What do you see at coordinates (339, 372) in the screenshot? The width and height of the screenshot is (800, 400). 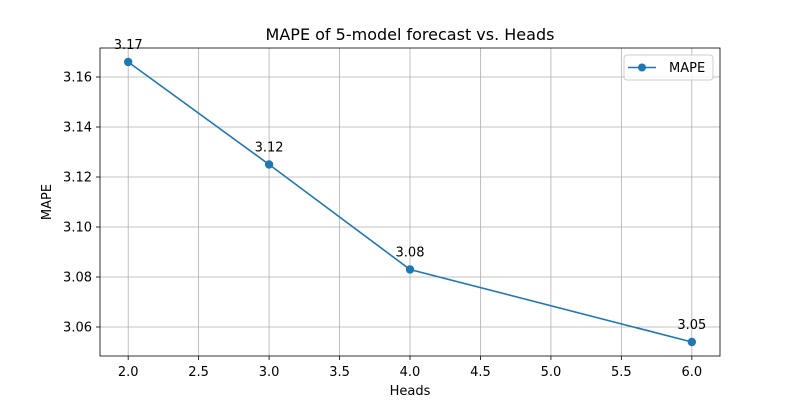 I see `x-tick-label: 3.5` at bounding box center [339, 372].